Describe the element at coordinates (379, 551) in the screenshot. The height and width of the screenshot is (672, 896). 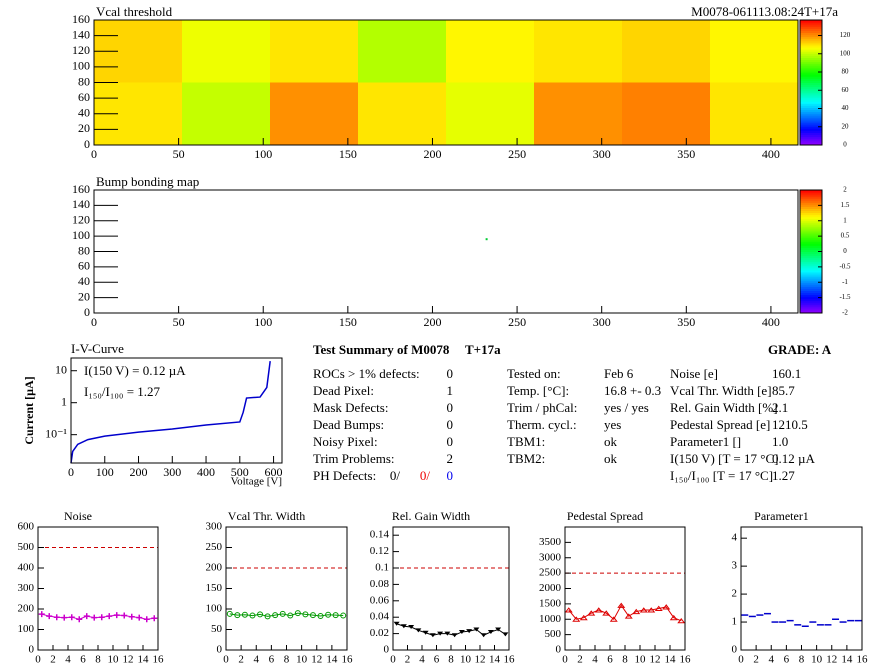
I see `y-tick-label: 0.12` at that location.